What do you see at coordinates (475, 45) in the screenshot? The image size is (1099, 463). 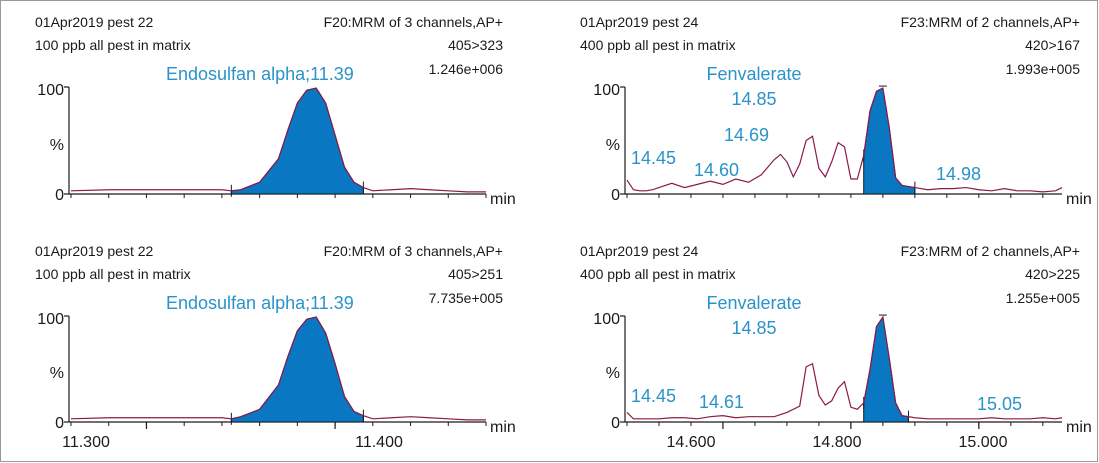 I see `transition-label: 405>323` at bounding box center [475, 45].